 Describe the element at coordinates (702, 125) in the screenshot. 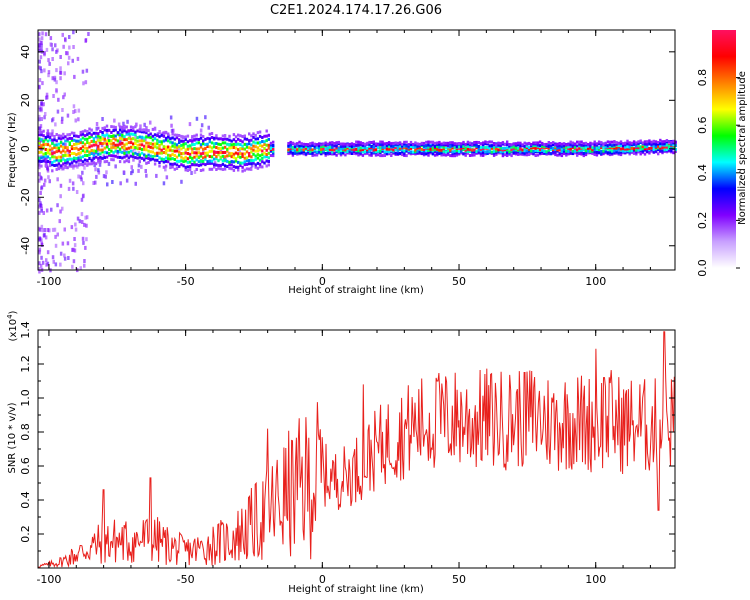

I see `colorbar-tick-label: 0.6` at that location.